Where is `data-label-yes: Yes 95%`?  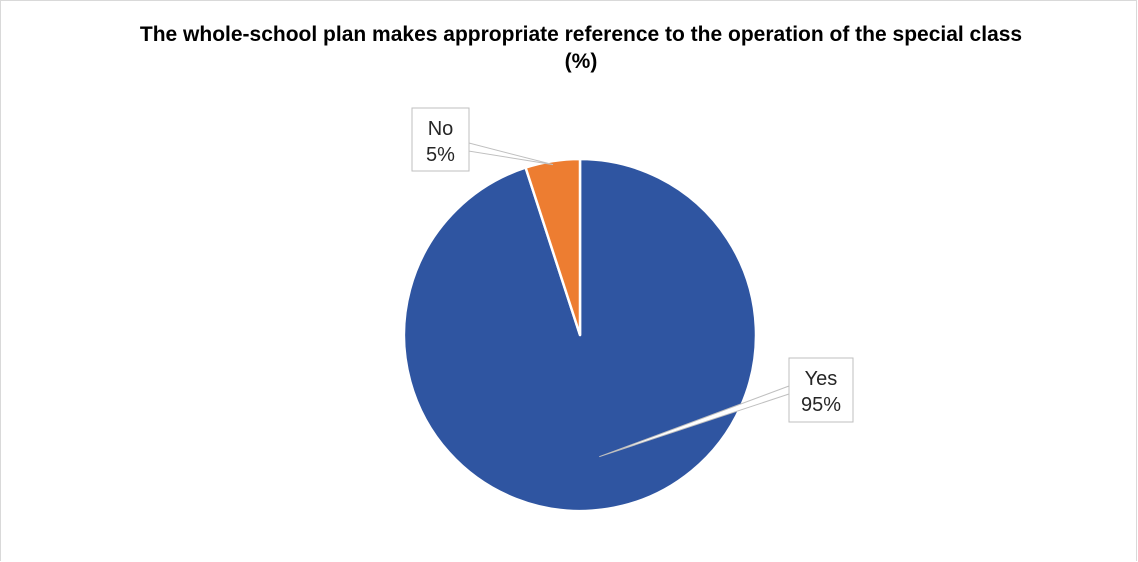
data-label-yes: Yes 95% is located at coordinates (821, 390).